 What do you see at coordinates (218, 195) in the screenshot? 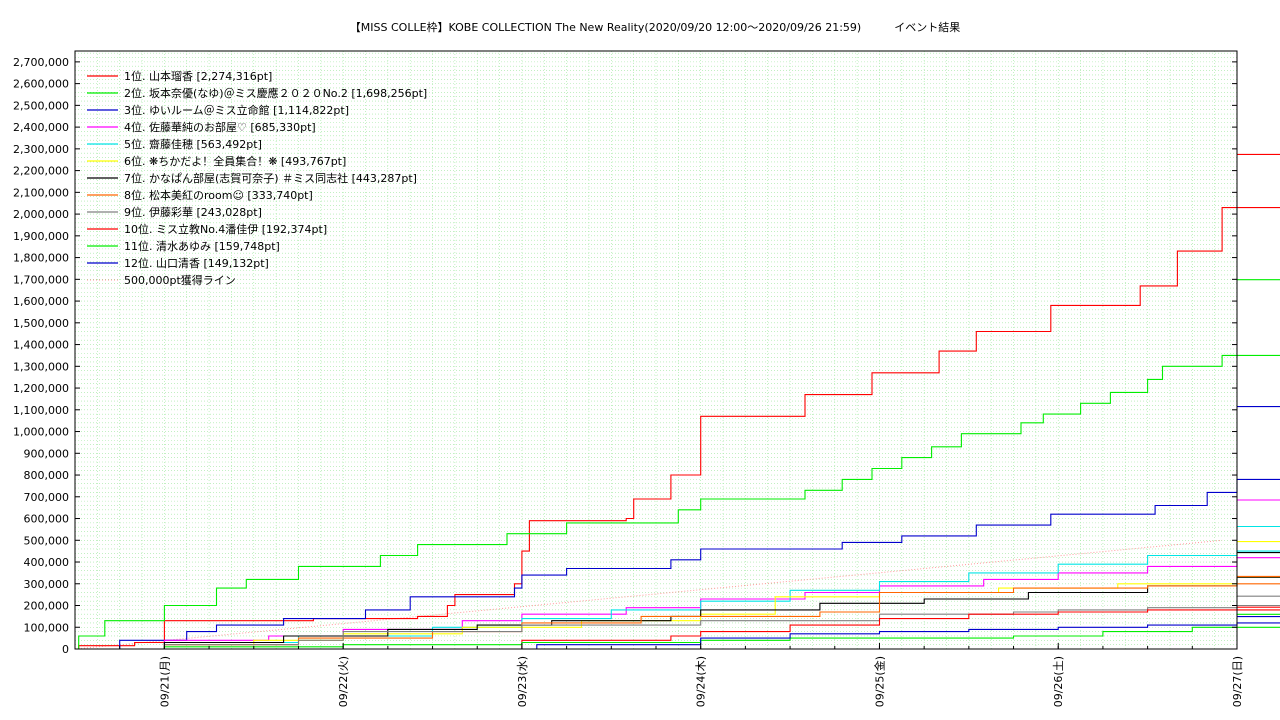
I see `legend-label-8: 8位. 松本美紅のroom☺ [333,740pt]` at bounding box center [218, 195].